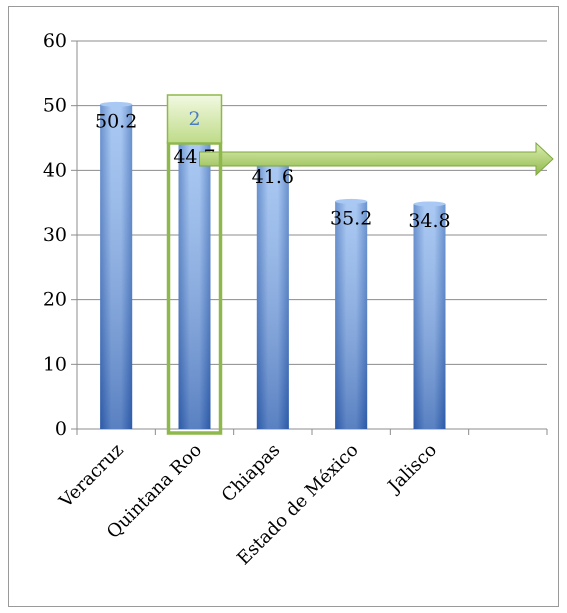 This screenshot has height=613, width=567. I want to click on data-label: 34.8, so click(429, 221).